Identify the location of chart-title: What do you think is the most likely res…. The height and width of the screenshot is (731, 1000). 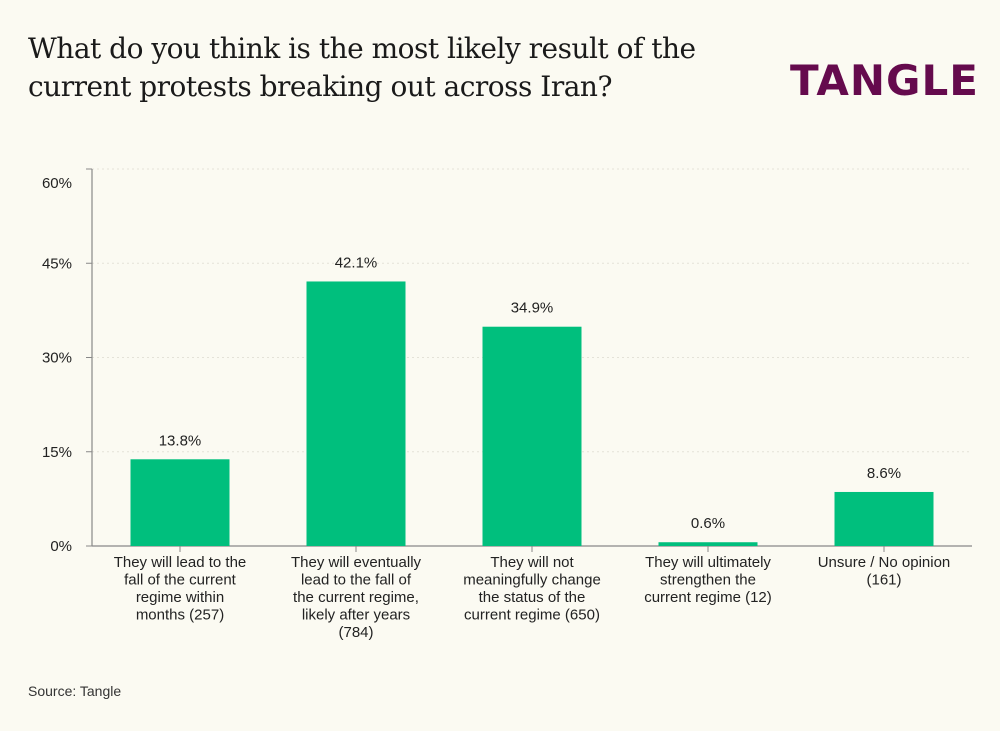
(362, 67).